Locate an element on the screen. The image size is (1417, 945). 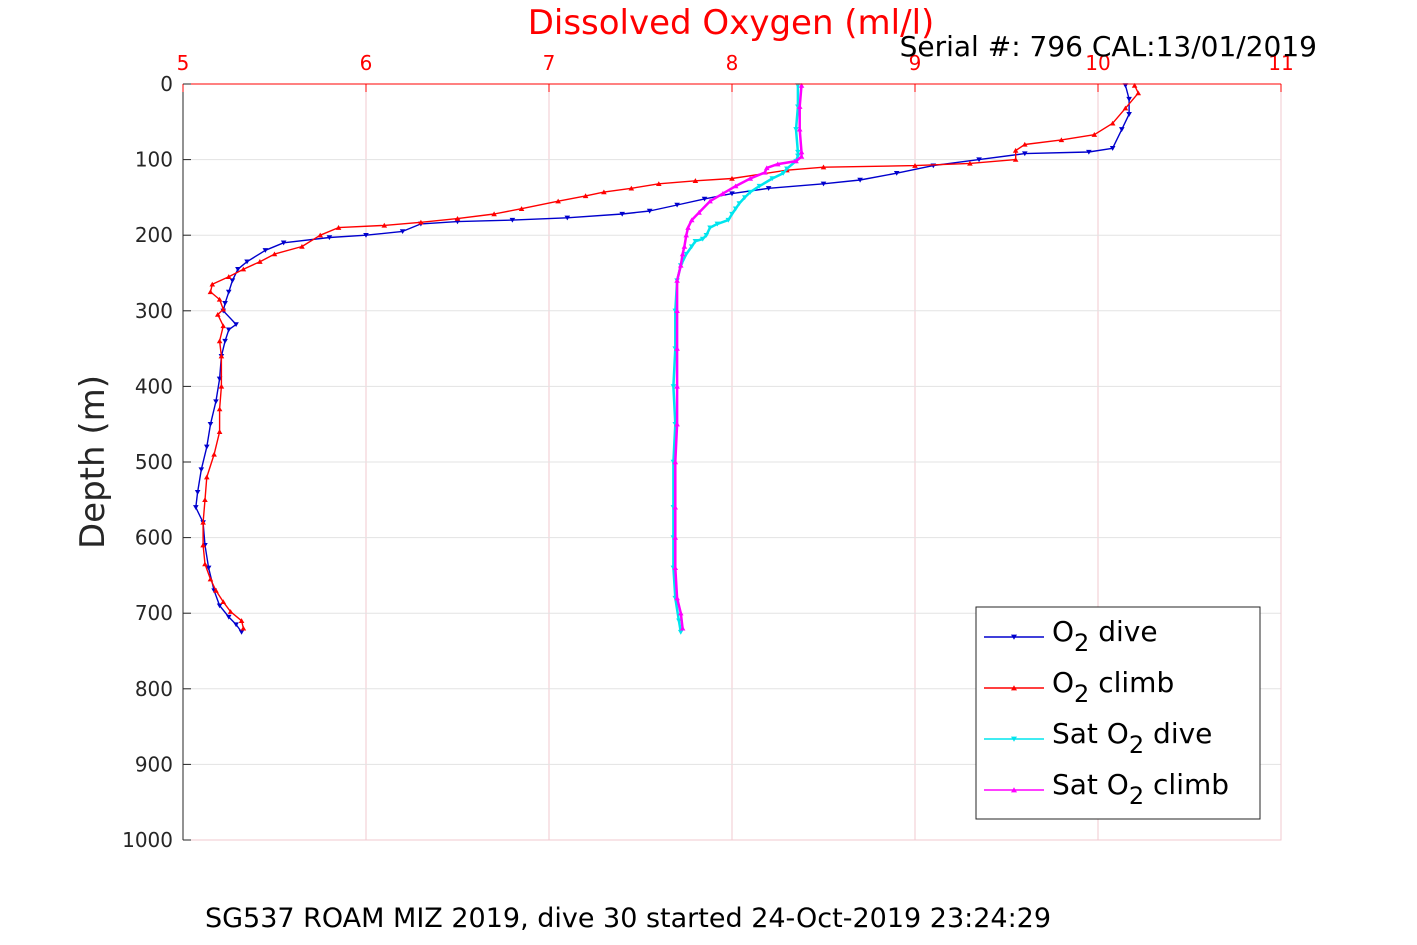
y-tick-label: 700 is located at coordinates (154, 613).